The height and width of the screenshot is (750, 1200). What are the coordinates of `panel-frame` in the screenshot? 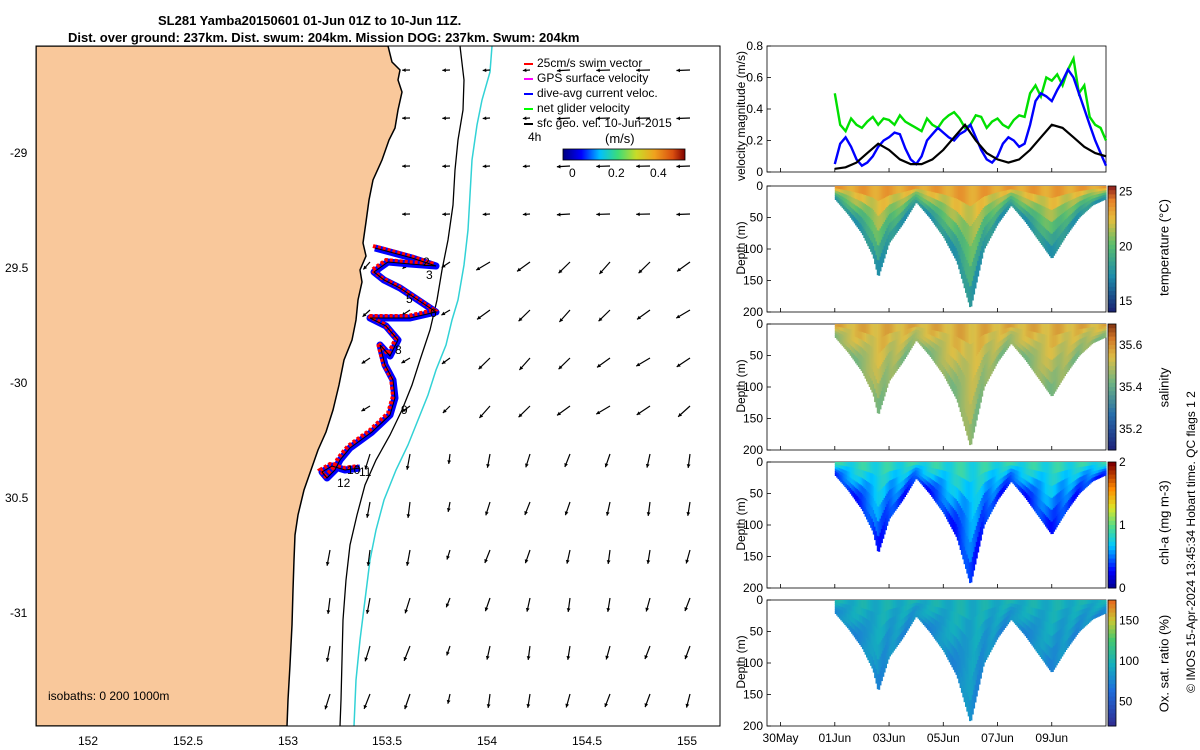 It's located at (936, 109).